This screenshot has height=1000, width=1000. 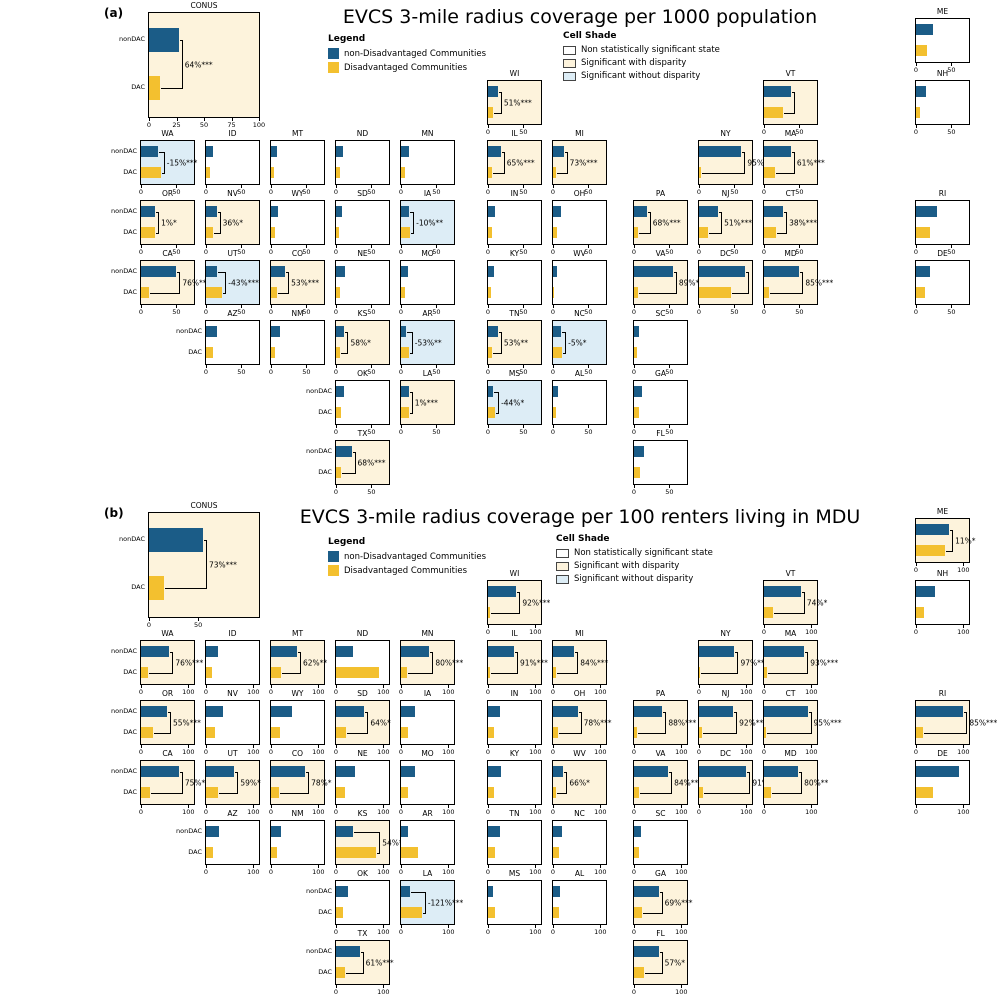 What do you see at coordinates (790, 253) in the screenshot?
I see `chart-label: MD` at bounding box center [790, 253].